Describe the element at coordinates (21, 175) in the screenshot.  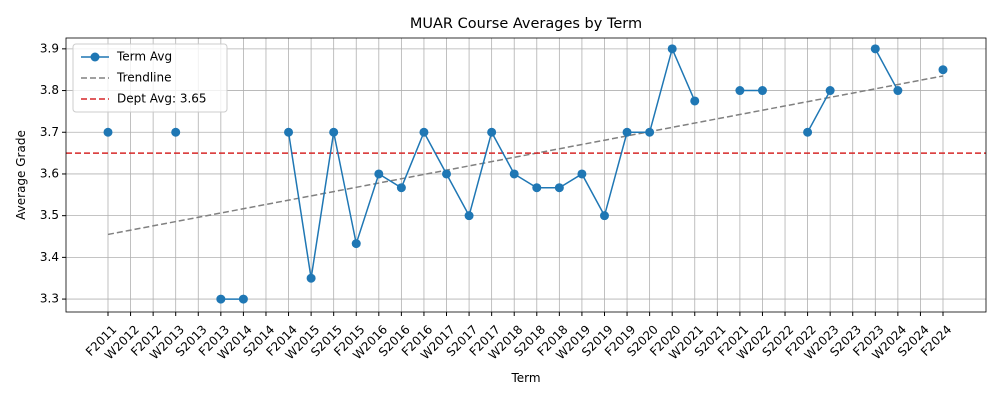
I see `y-axis-label: Average Grade` at that location.